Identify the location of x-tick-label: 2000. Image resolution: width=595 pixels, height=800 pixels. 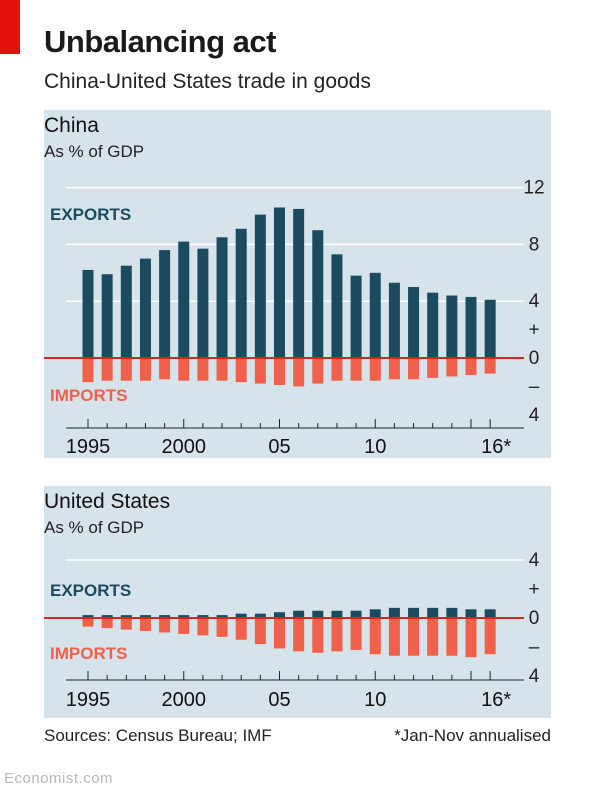
(184, 700).